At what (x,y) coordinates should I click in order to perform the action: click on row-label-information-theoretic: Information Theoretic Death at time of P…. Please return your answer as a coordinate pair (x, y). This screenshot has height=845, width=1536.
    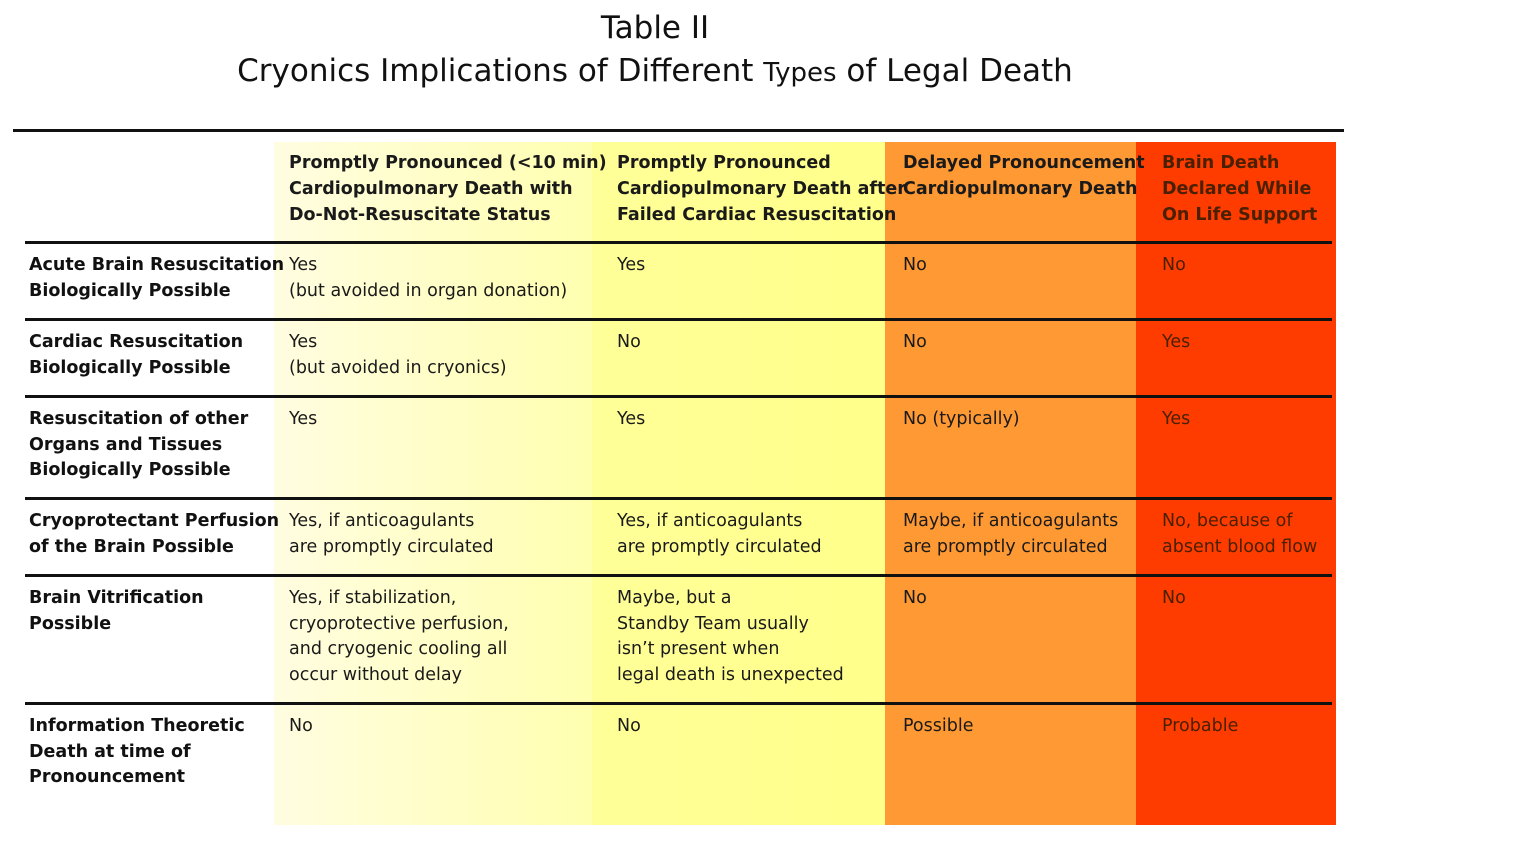
    Looking at the image, I should click on (137, 752).